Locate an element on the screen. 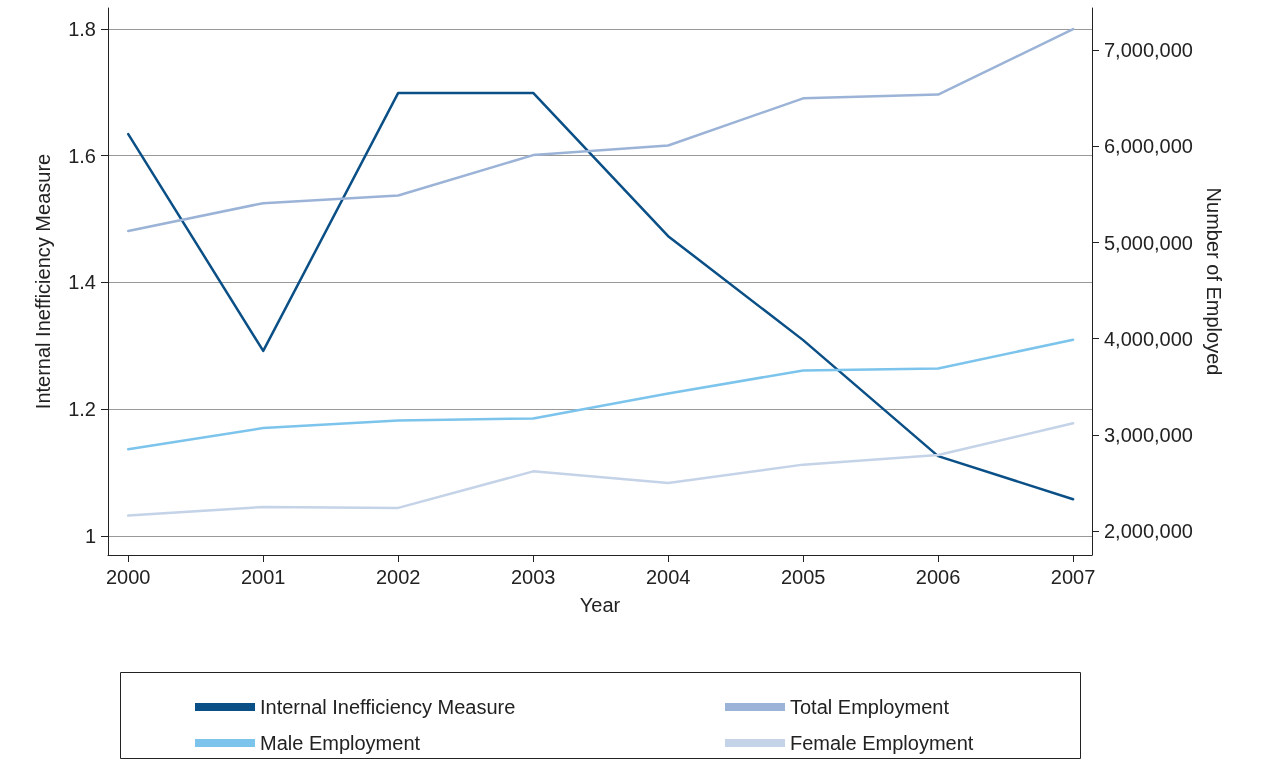  y2-tick-label: 3,000,000 is located at coordinates (1148, 434).